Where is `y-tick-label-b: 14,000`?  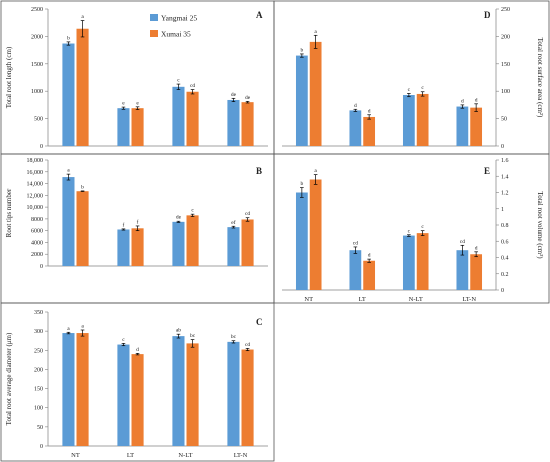
y-tick-label-b: 14,000 is located at coordinates (35, 185).